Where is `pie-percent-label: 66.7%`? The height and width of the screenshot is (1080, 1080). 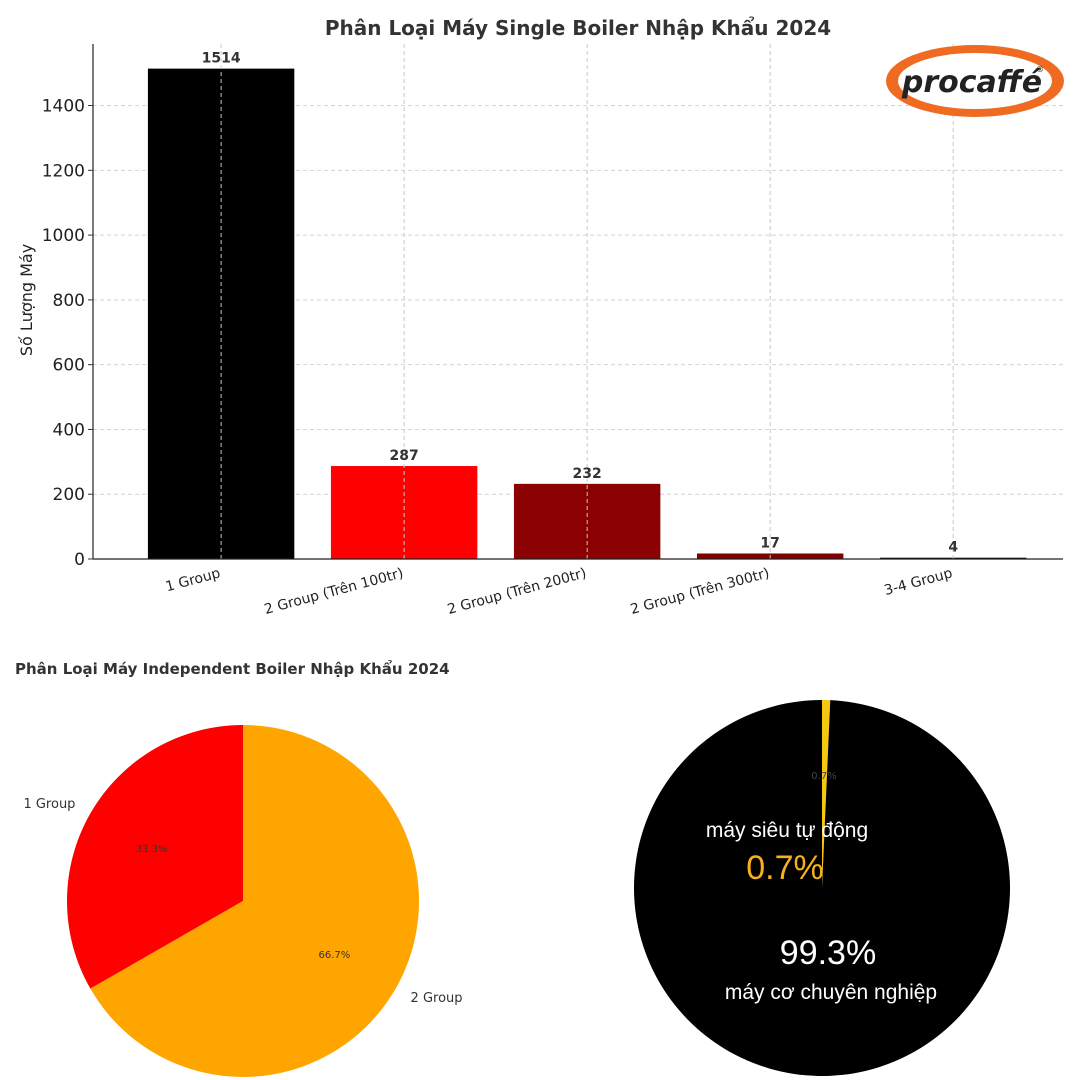 pie-percent-label: 66.7% is located at coordinates (335, 955).